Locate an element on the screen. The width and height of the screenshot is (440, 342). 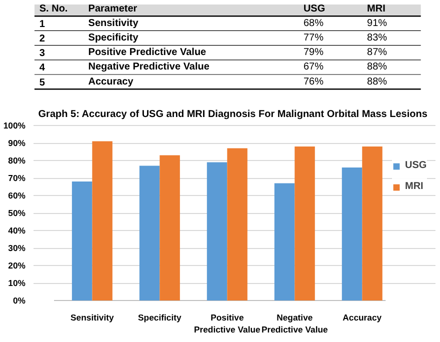
y-tick-label: 50% is located at coordinates (17, 213).